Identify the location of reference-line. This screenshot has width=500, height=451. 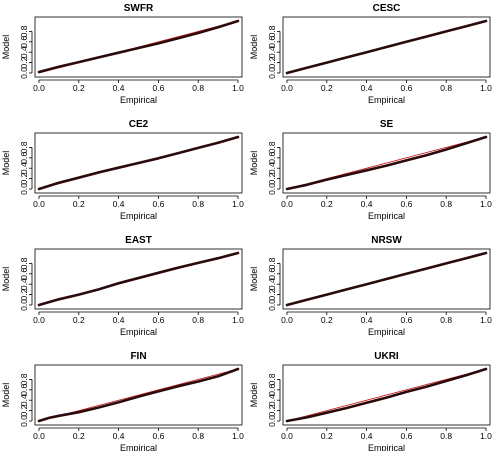
(386, 395).